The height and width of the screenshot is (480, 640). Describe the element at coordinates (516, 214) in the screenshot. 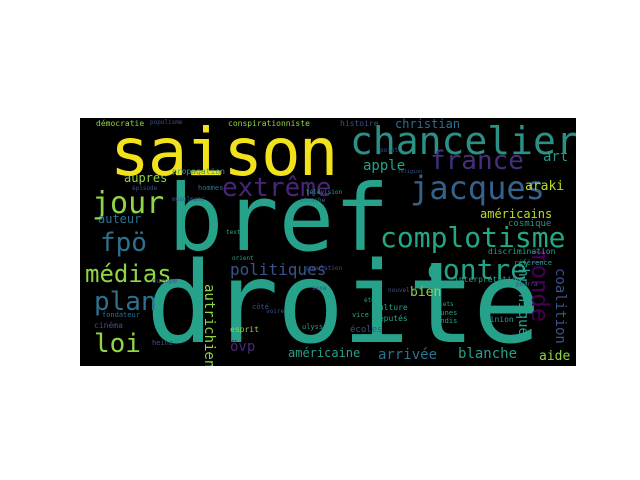

I see `word: américains` at that location.